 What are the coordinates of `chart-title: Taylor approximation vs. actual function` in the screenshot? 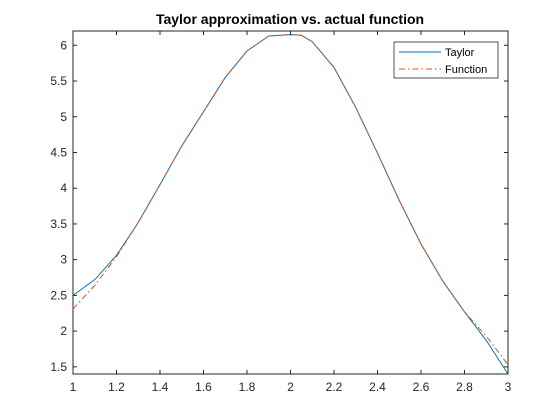 It's located at (290, 19).